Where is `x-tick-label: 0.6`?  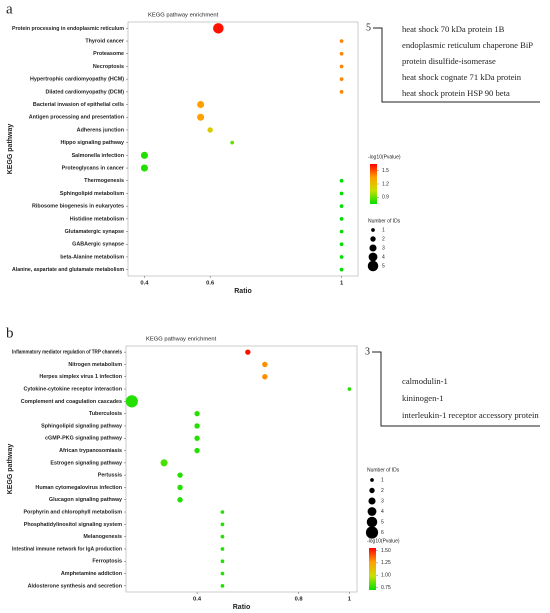
x-tick-label: 0.6 is located at coordinates (210, 284).